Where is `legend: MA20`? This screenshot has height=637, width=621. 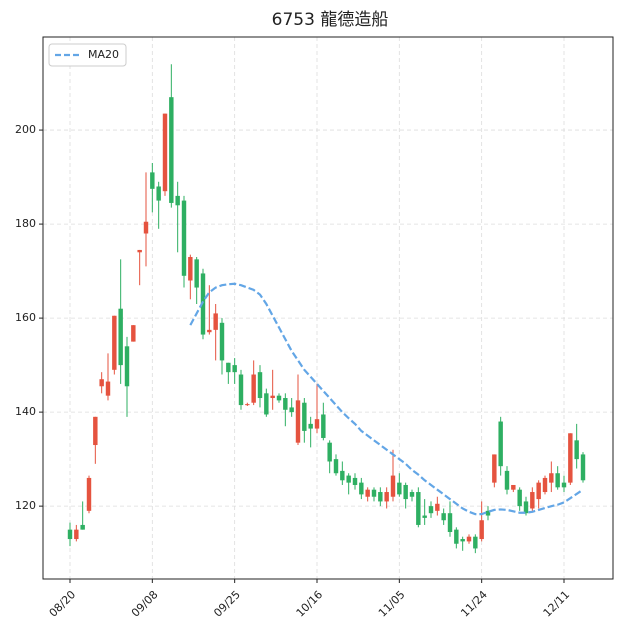
legend: MA20 is located at coordinates (87, 55).